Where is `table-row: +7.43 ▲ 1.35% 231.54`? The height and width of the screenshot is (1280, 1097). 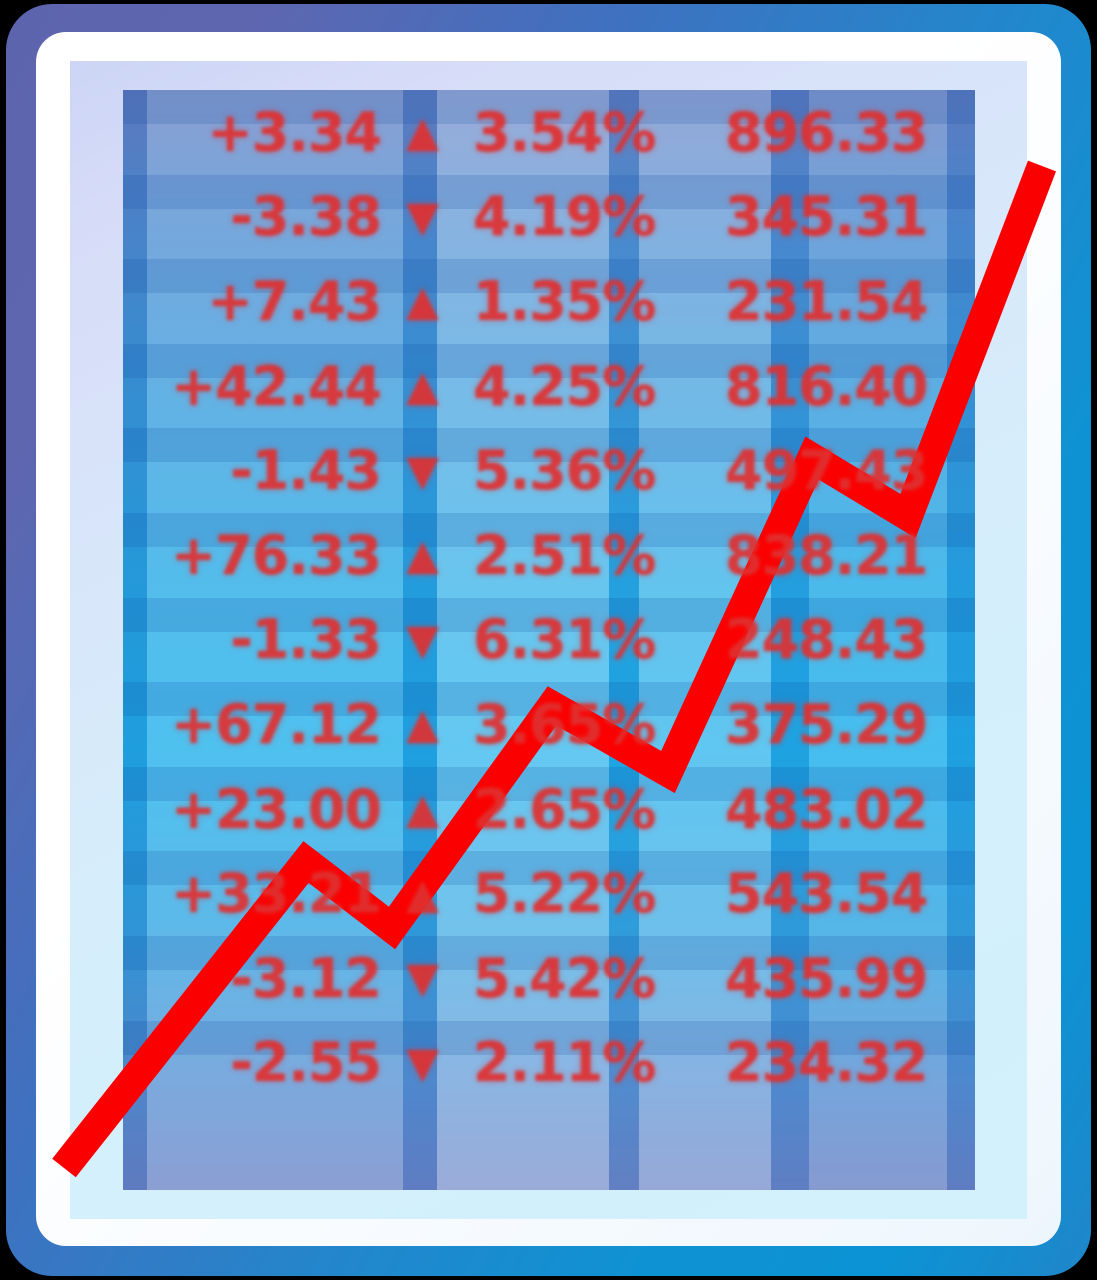
table-row: +7.43 ▲ 1.35% 231.54 is located at coordinates (549, 301).